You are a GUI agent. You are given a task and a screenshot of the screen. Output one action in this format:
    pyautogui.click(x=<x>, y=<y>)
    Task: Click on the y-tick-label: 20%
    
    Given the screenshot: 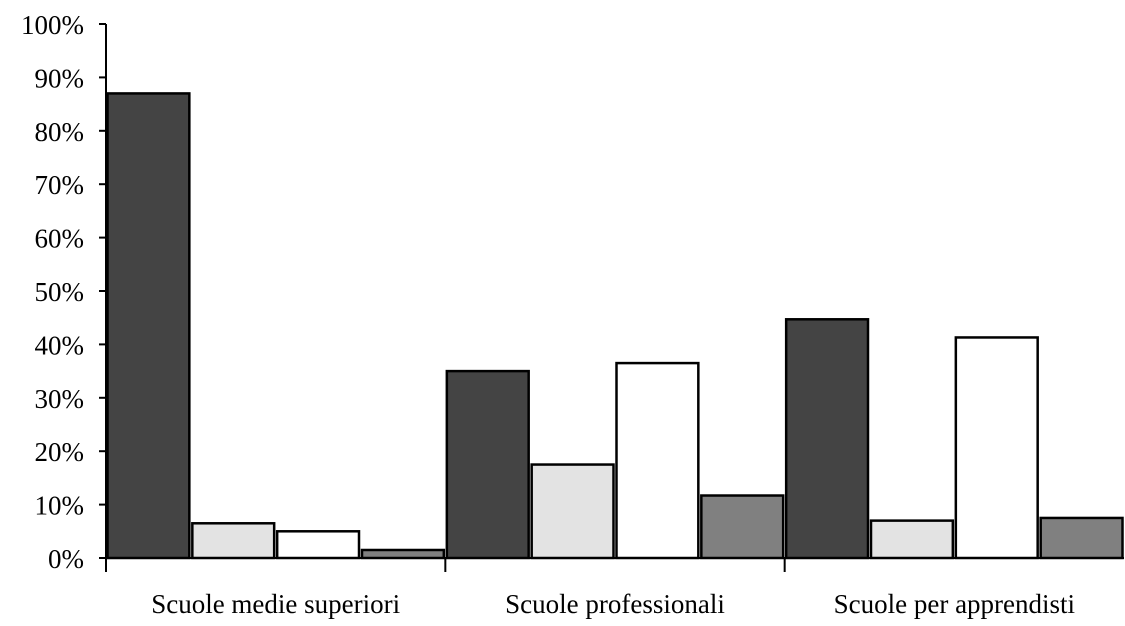 What is the action you would take?
    pyautogui.click(x=60, y=452)
    